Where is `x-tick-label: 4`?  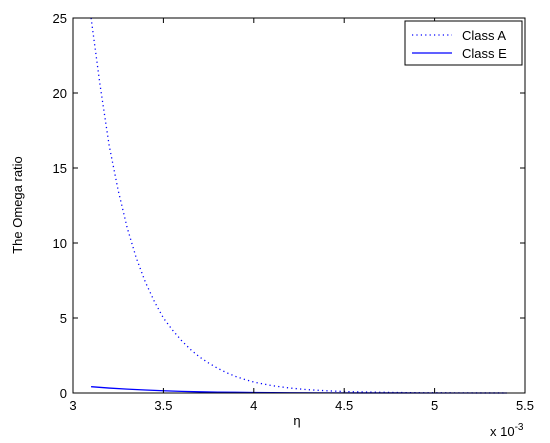 x-tick-label: 4 is located at coordinates (253, 405).